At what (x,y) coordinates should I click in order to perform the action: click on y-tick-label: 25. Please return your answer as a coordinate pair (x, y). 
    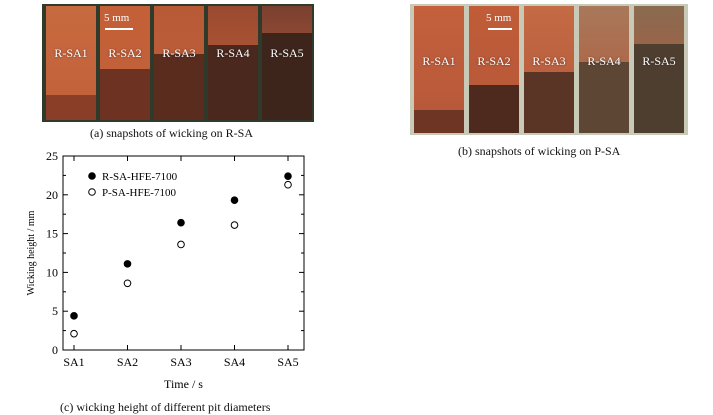
    Looking at the image, I should click on (52, 156).